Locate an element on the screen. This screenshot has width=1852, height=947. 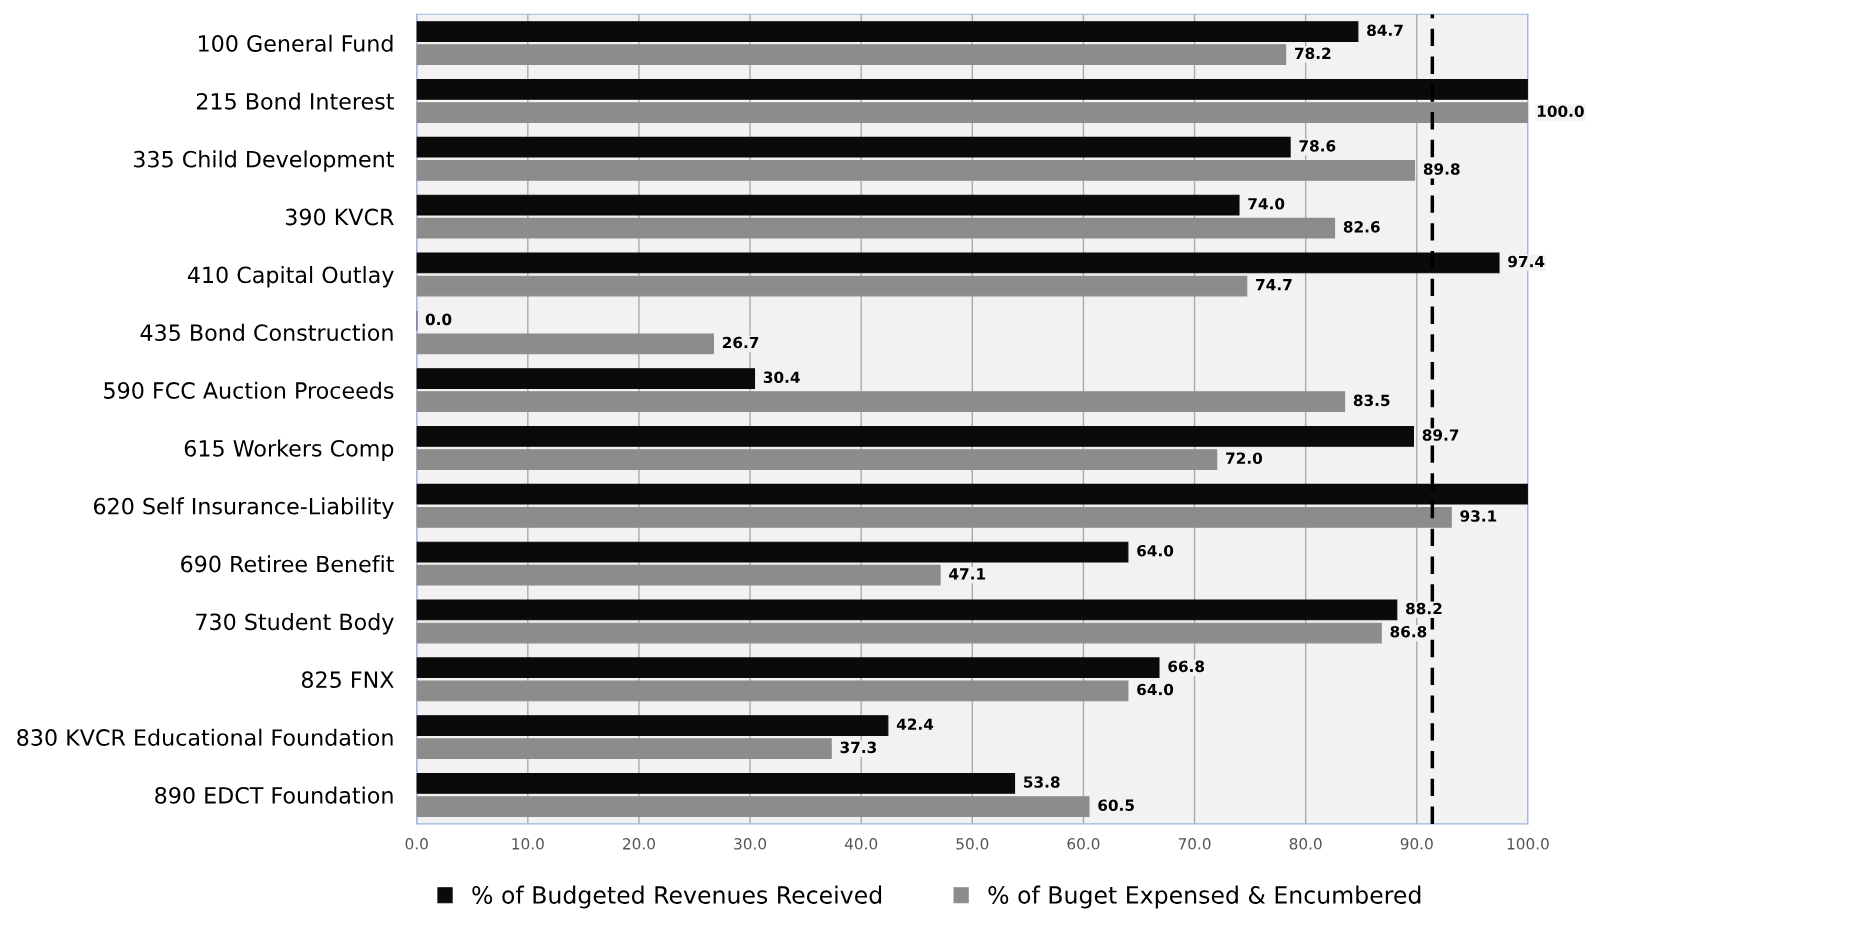
y-tick-label: 615 Workers Comp is located at coordinates (289, 450).